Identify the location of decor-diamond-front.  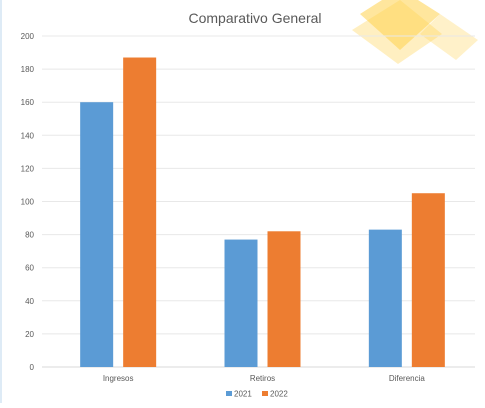
(400, 25).